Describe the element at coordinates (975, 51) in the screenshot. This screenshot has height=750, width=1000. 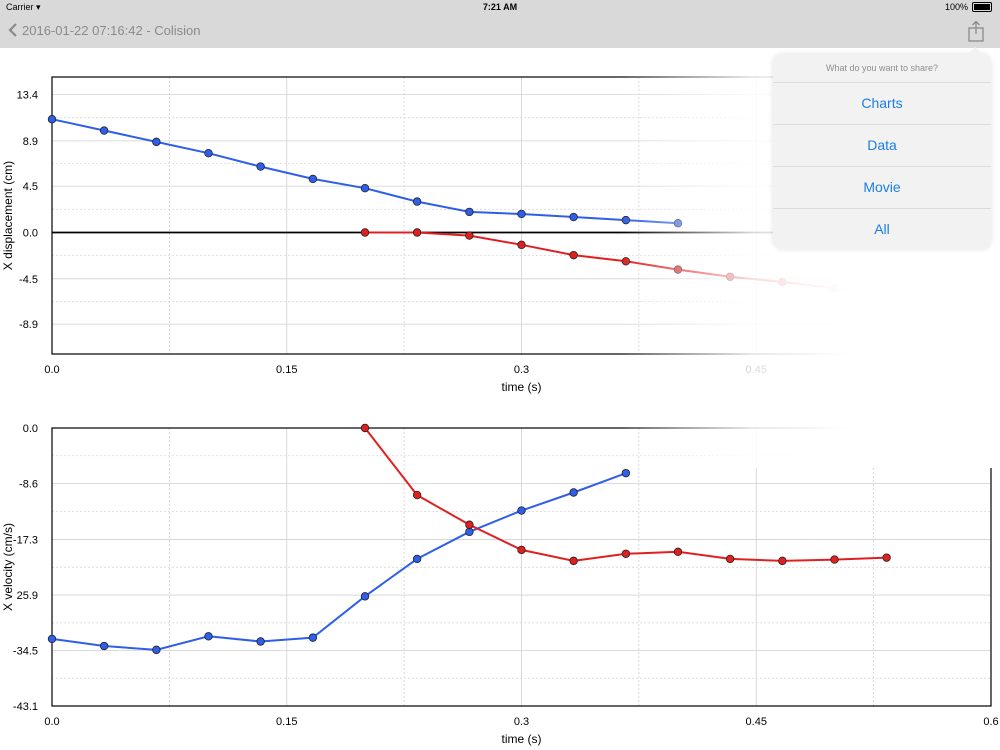
I see `popover-arrow` at that location.